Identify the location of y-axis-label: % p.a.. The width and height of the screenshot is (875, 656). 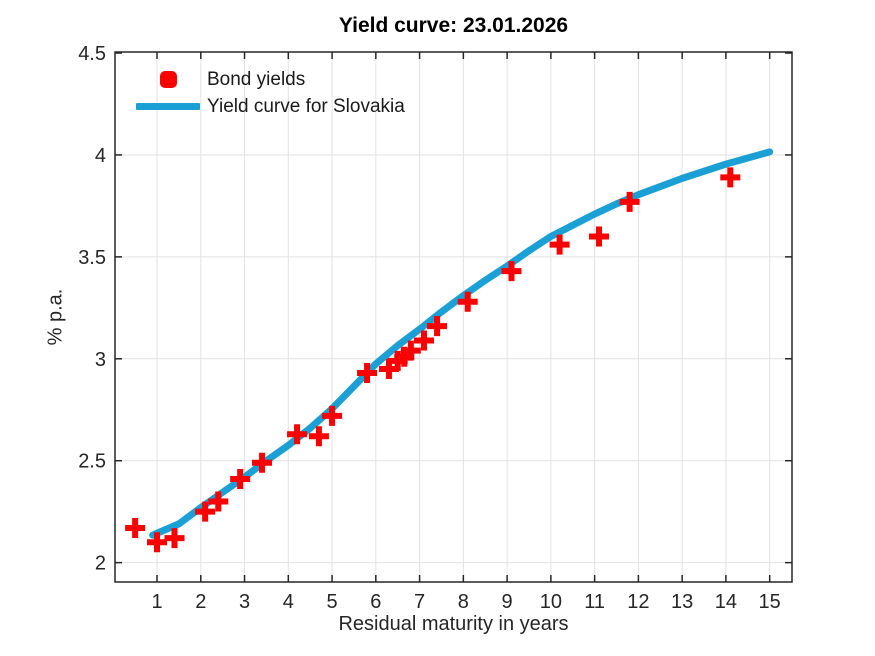
(55, 317).